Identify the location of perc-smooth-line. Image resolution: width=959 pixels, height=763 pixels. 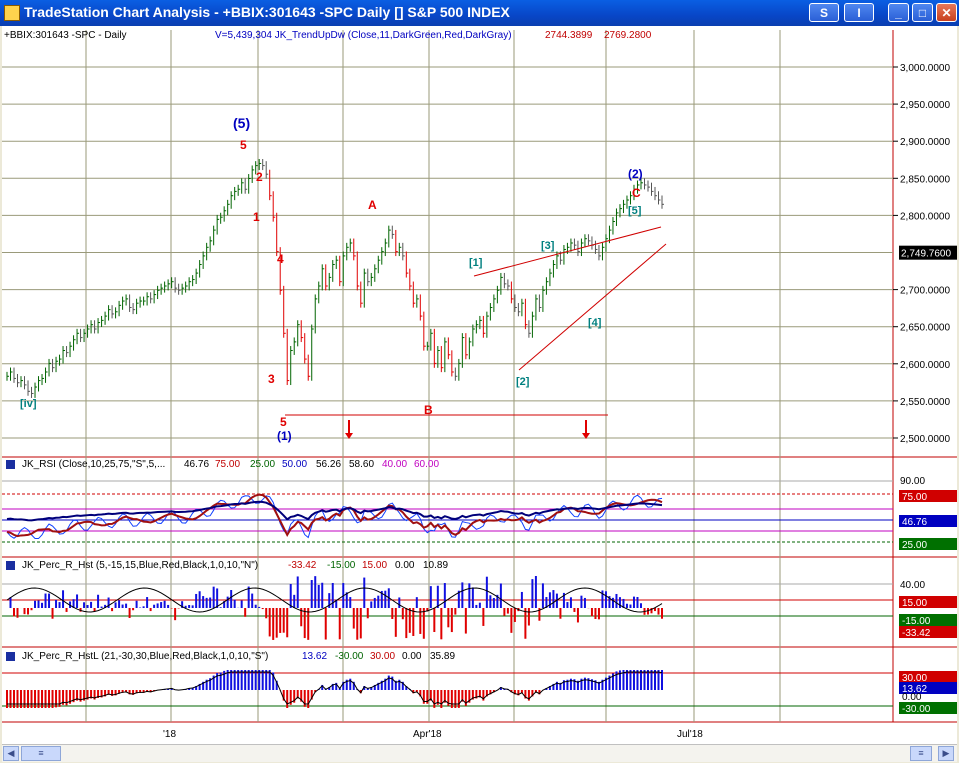
(334, 600).